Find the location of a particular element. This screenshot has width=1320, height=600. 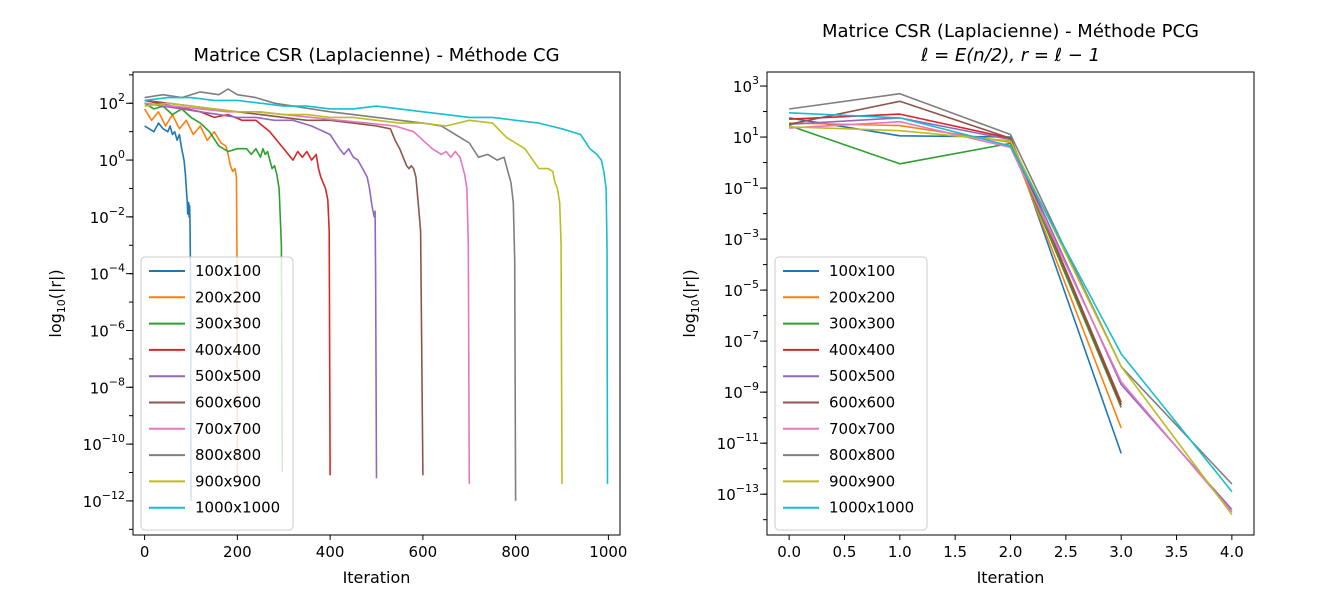

y-tick-label: 10⁻⁴ is located at coordinates (107, 273).